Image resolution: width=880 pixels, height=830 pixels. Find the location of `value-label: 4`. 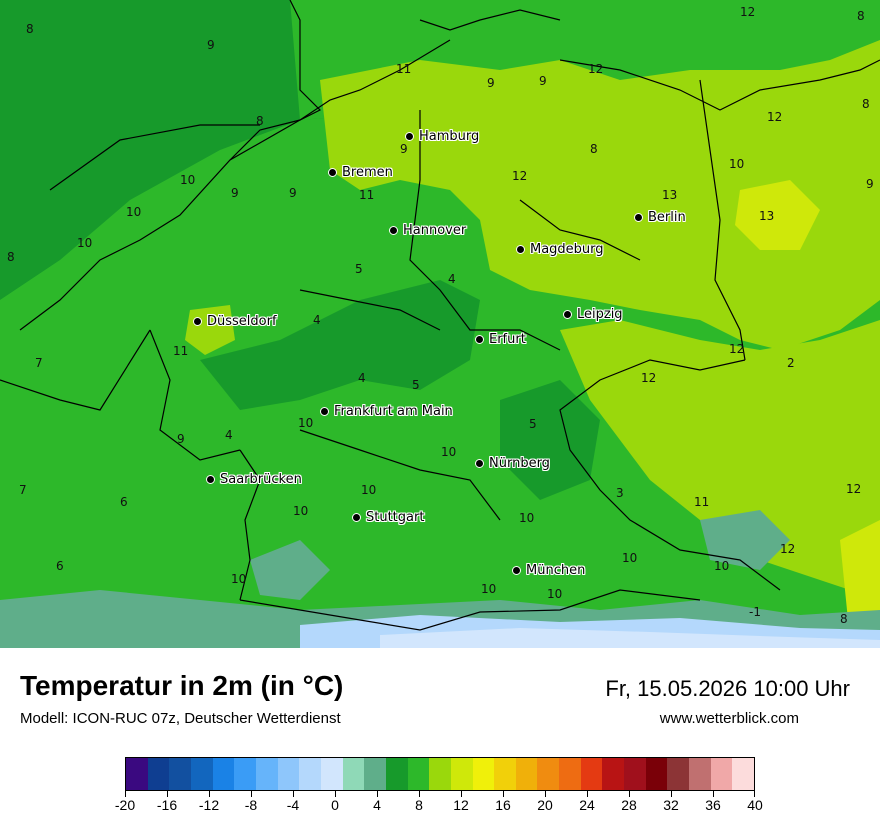

value-label: 4 is located at coordinates (362, 378).